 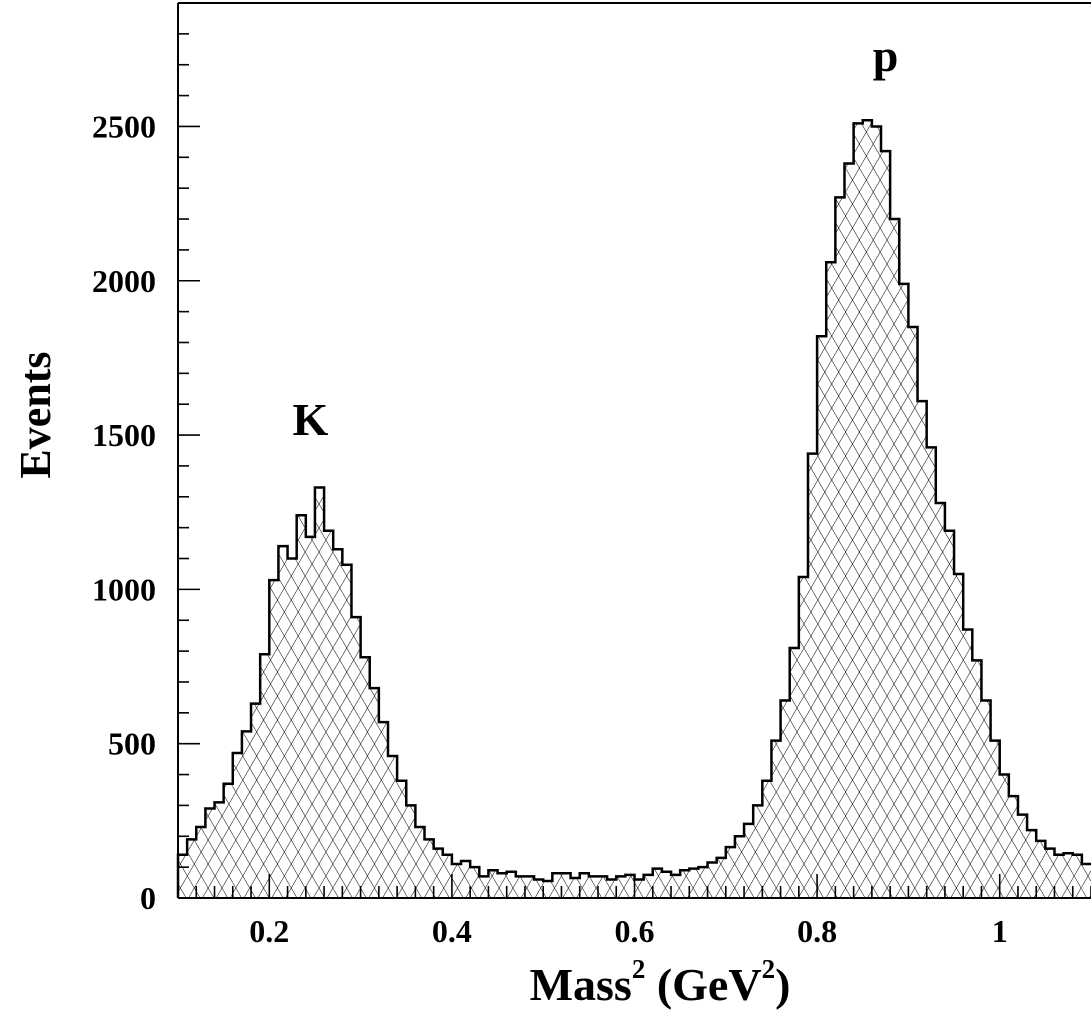 I want to click on y-tick-label: 500, so click(x=132, y=744).